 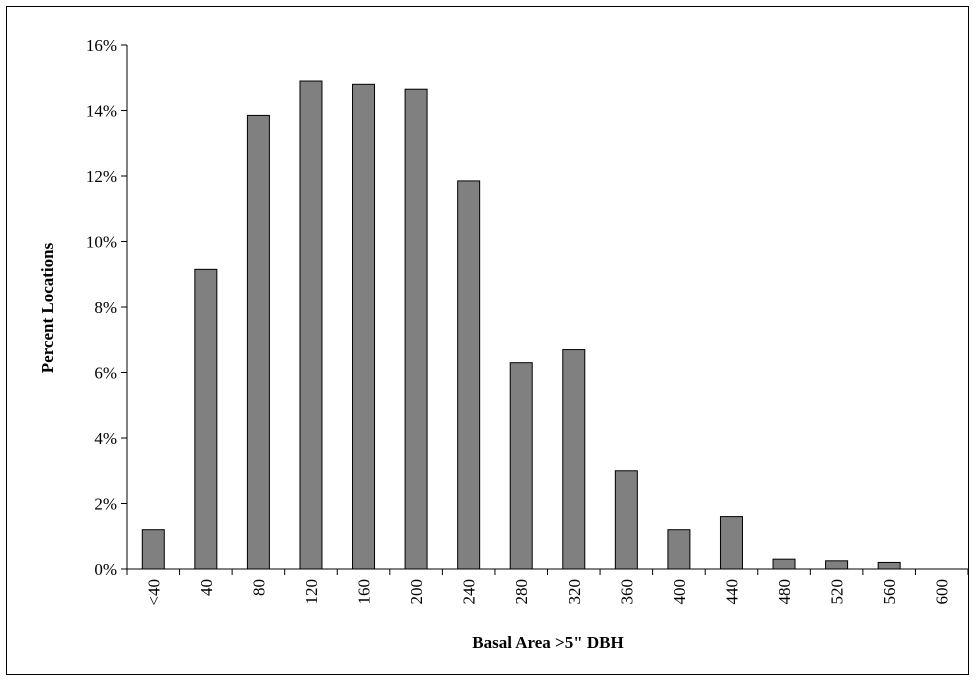 I want to click on x-axis-title: Basal Area >5" DBH, so click(x=548, y=642).